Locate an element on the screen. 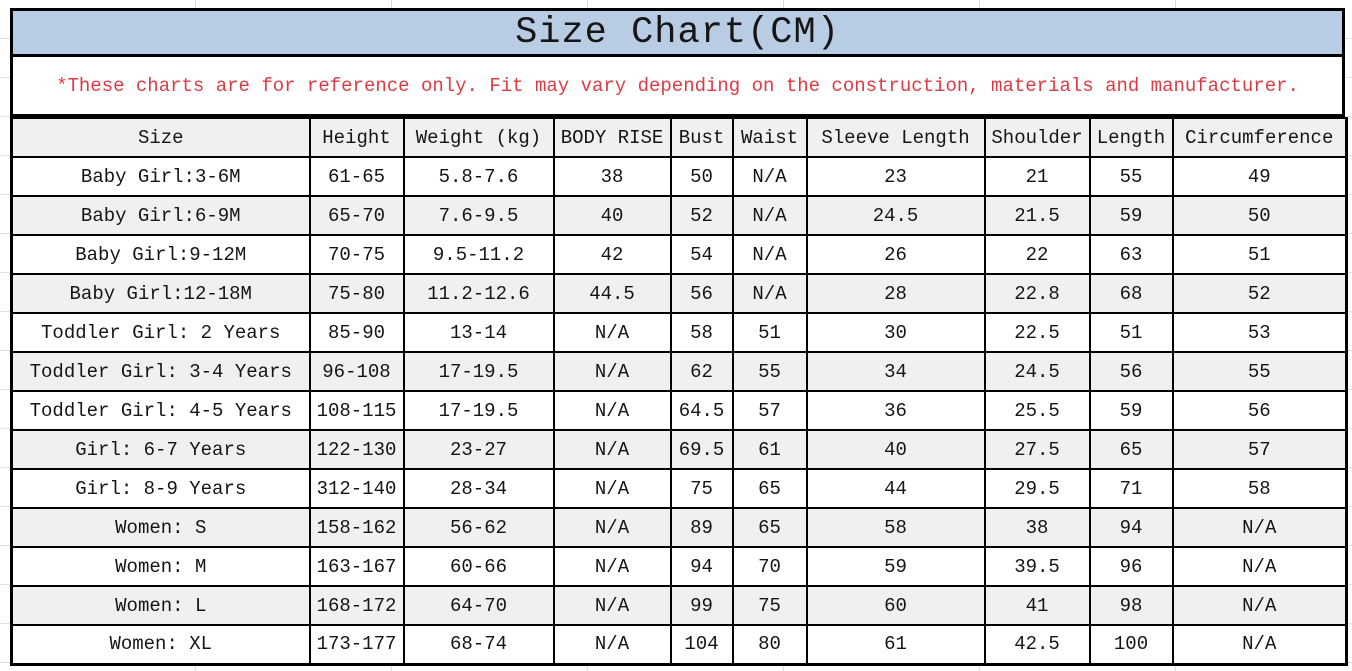 The image size is (1352, 671). table-cell: 61 is located at coordinates (769, 449).